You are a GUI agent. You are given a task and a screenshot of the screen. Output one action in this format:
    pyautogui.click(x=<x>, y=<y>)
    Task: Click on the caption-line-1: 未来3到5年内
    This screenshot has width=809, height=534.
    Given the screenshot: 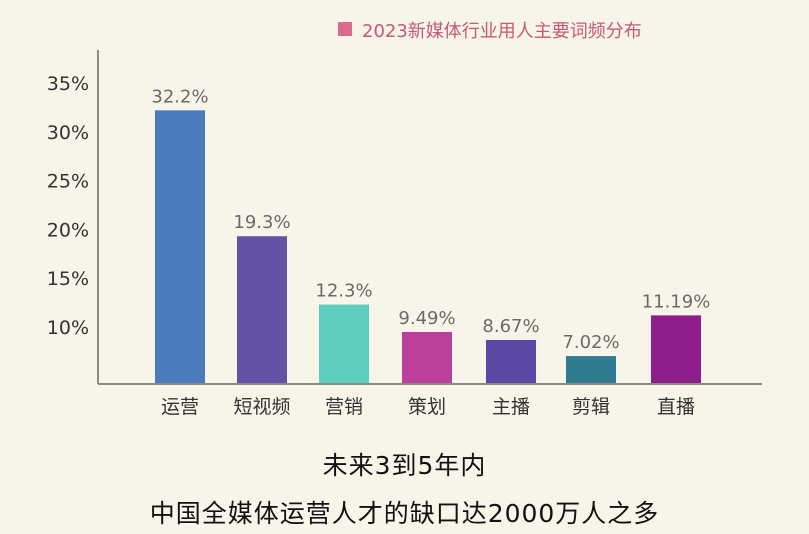 What is the action you would take?
    pyautogui.click(x=404, y=465)
    